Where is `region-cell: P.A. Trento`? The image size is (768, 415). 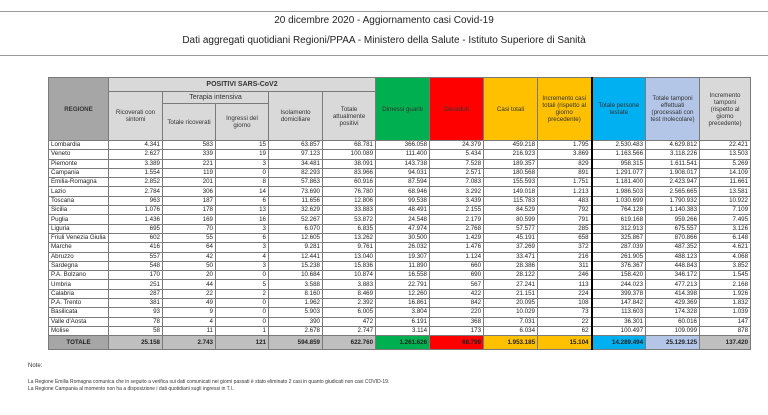
region-cell: P.A. Trento is located at coordinates (78, 303).